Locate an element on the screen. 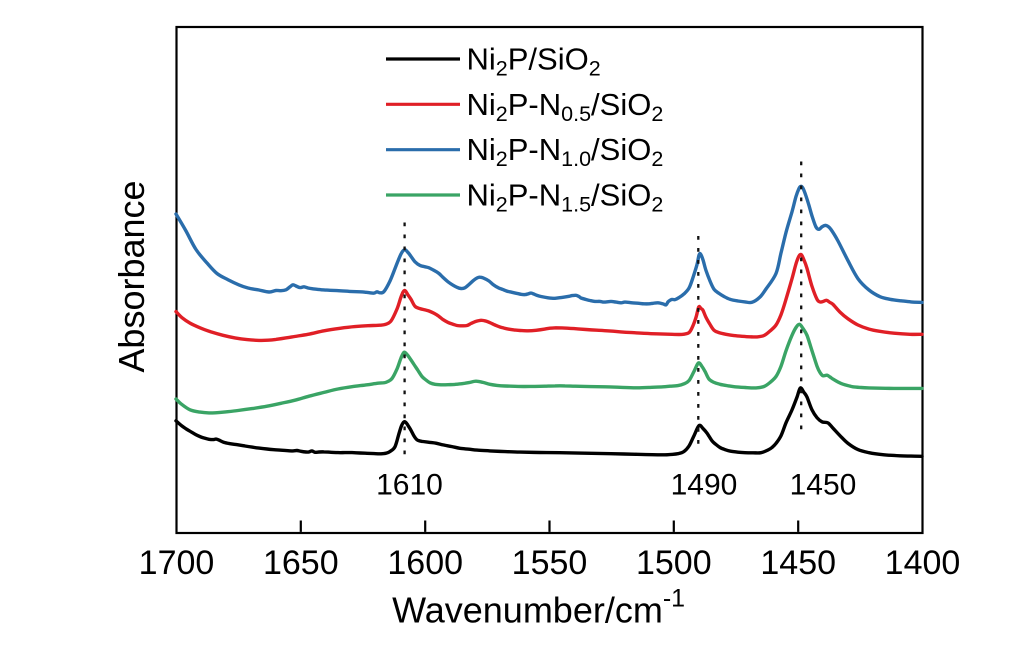  svg-text: 1550 is located at coordinates (550, 563).